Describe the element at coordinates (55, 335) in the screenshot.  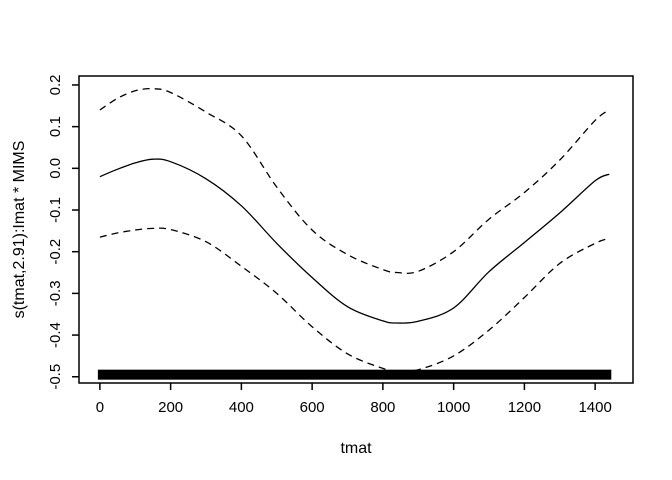
I see `y-tick-label: -0.4` at that location.